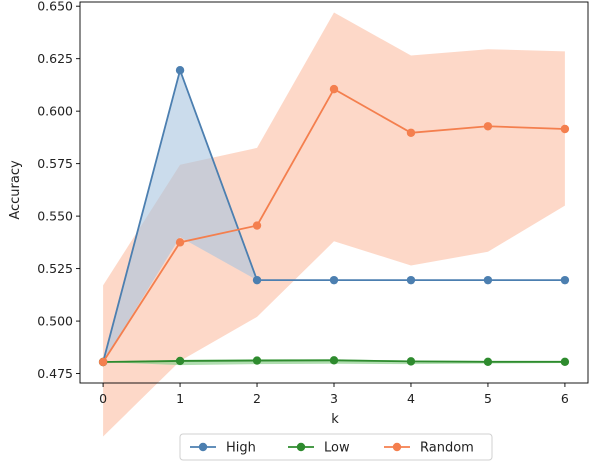  I want to click on x-tick-label: 2, so click(257, 398).